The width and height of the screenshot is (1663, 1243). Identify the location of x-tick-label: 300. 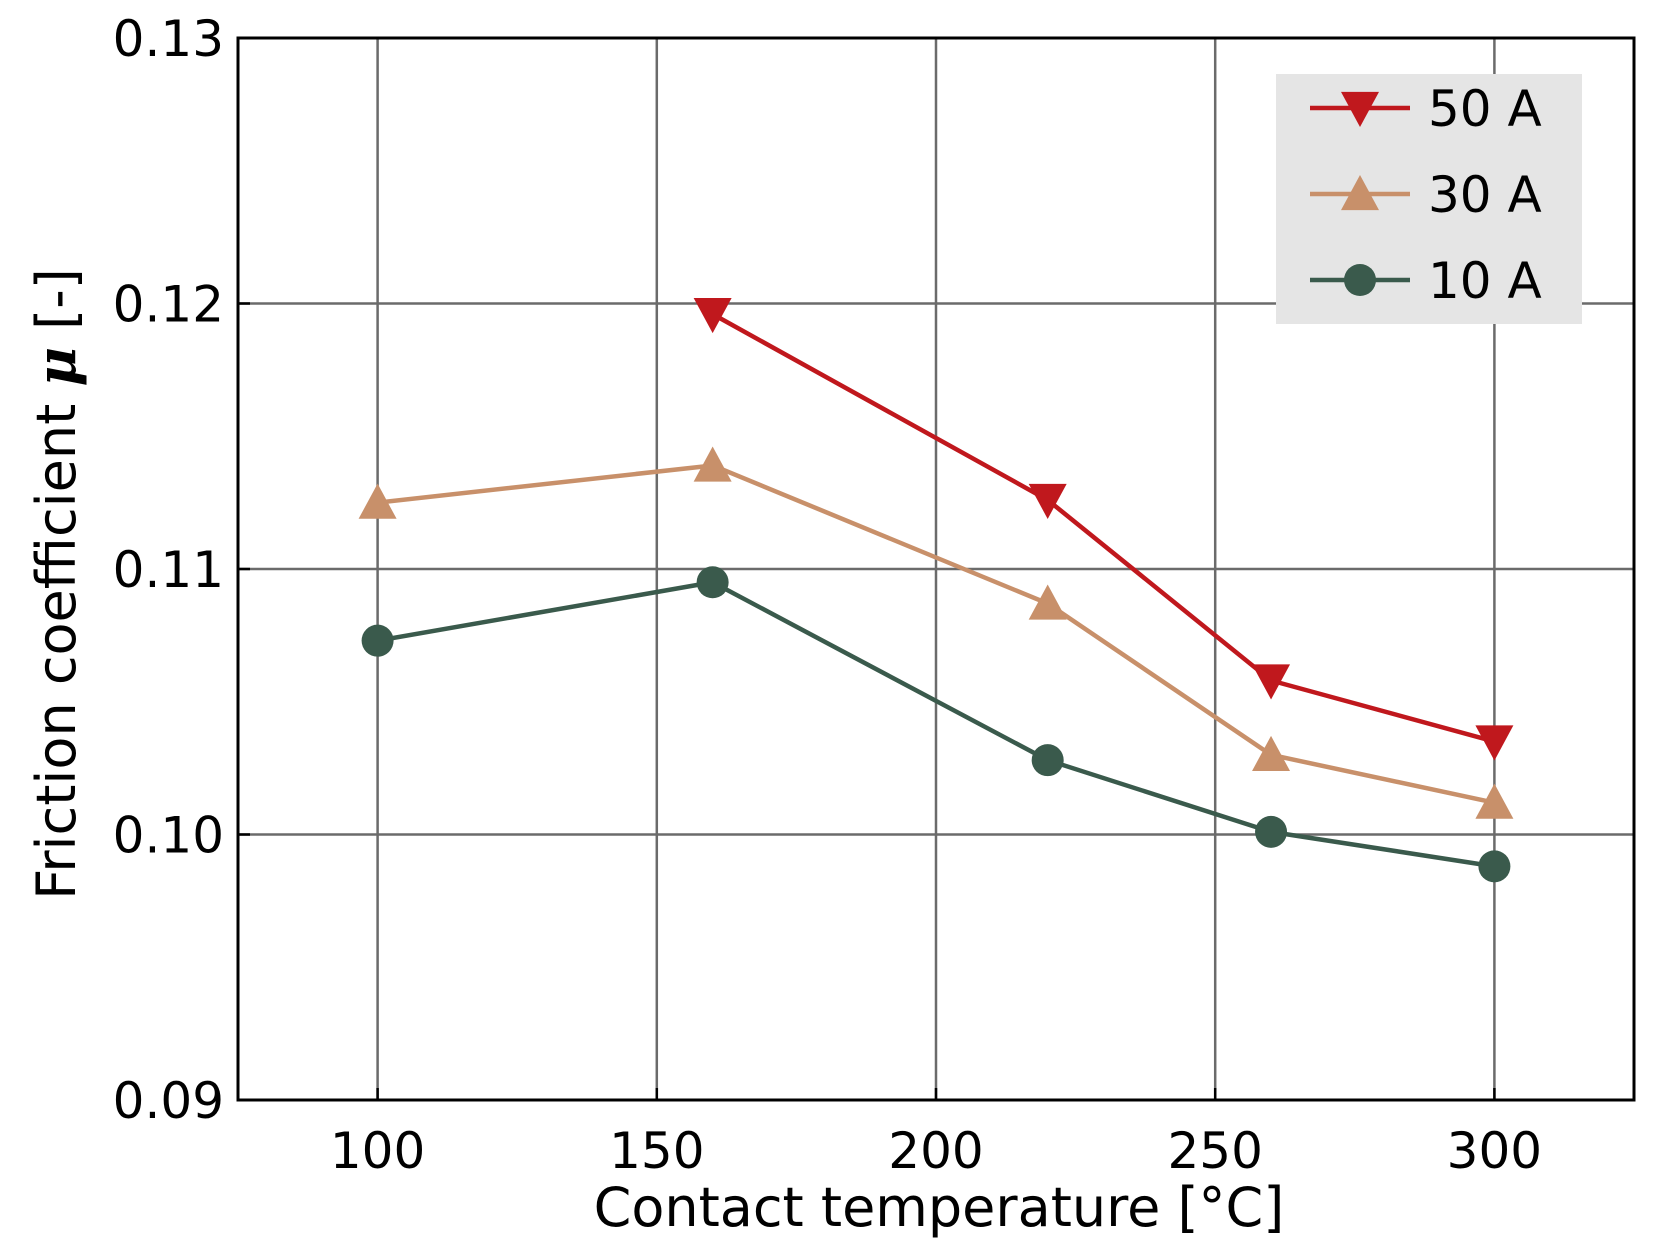
(1494, 1151).